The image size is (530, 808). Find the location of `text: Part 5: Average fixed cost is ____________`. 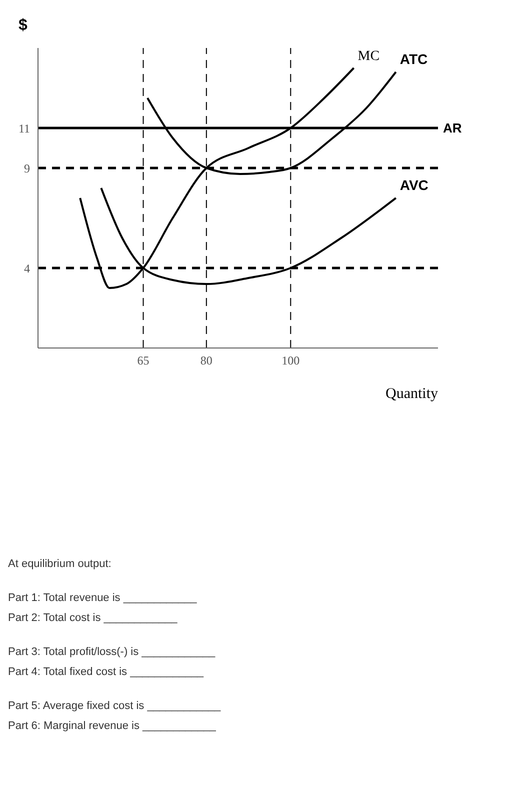

text: Part 5: Average fixed cost is ____________ is located at coordinates (115, 706).